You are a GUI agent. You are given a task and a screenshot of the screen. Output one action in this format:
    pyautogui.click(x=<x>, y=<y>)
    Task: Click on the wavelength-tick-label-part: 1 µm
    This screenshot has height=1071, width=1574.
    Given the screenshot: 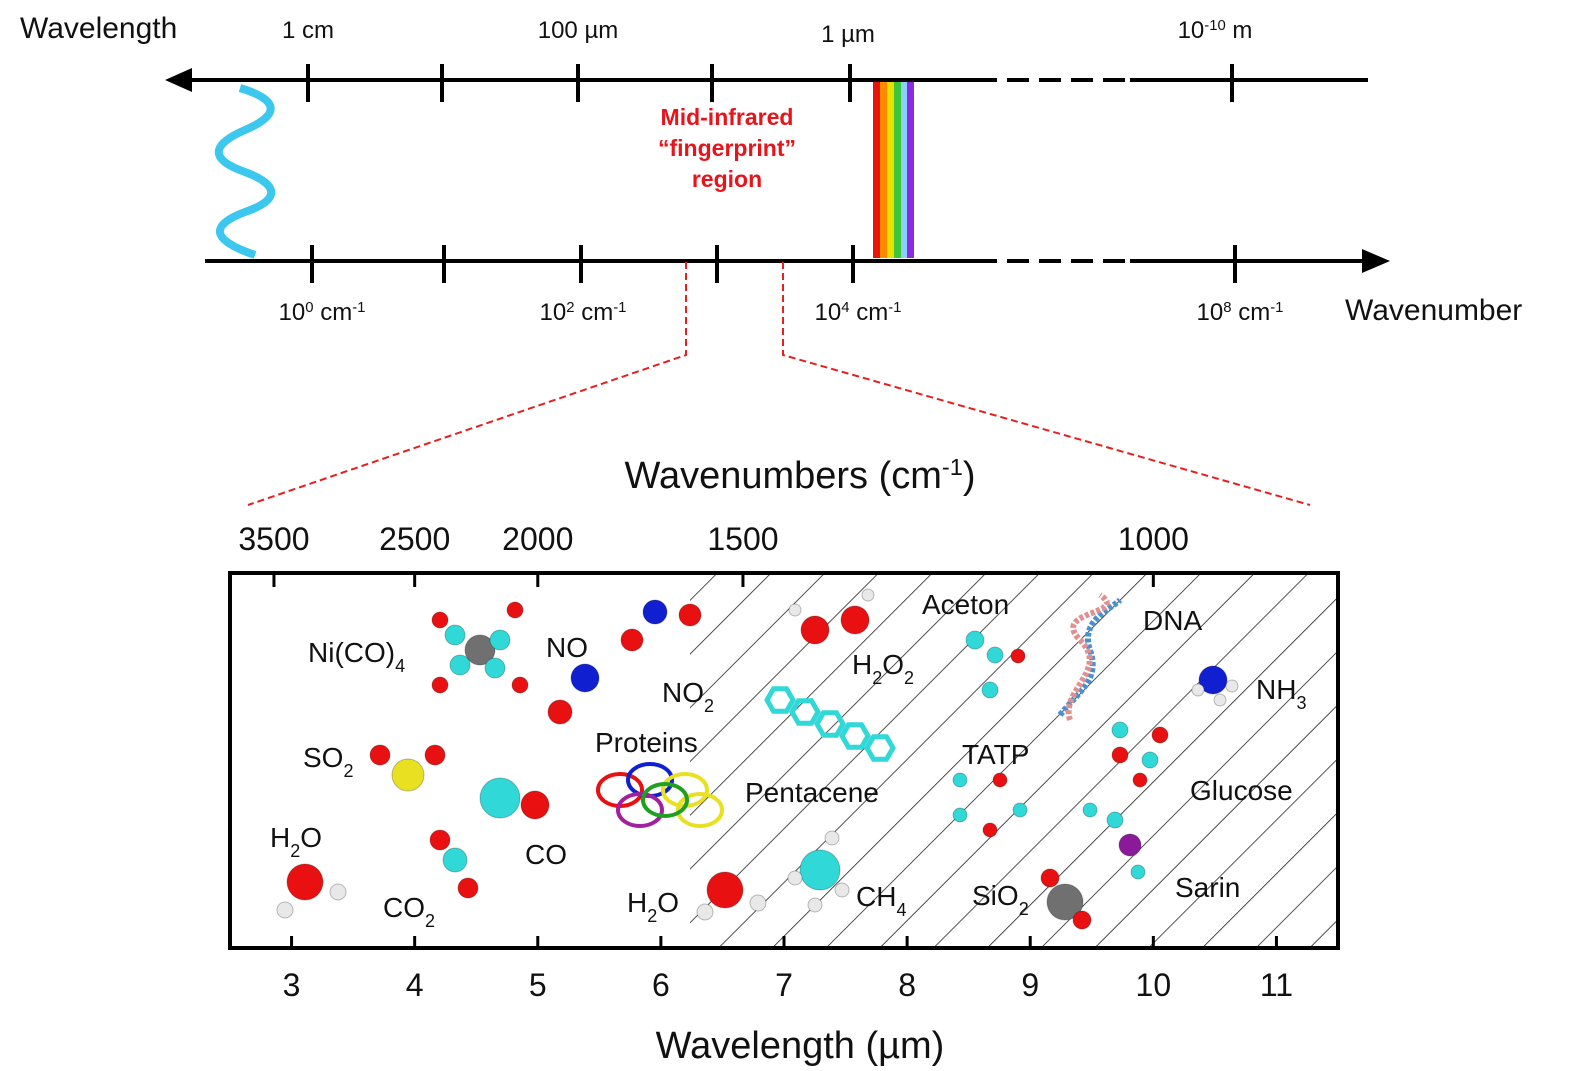 What is the action you would take?
    pyautogui.click(x=848, y=34)
    